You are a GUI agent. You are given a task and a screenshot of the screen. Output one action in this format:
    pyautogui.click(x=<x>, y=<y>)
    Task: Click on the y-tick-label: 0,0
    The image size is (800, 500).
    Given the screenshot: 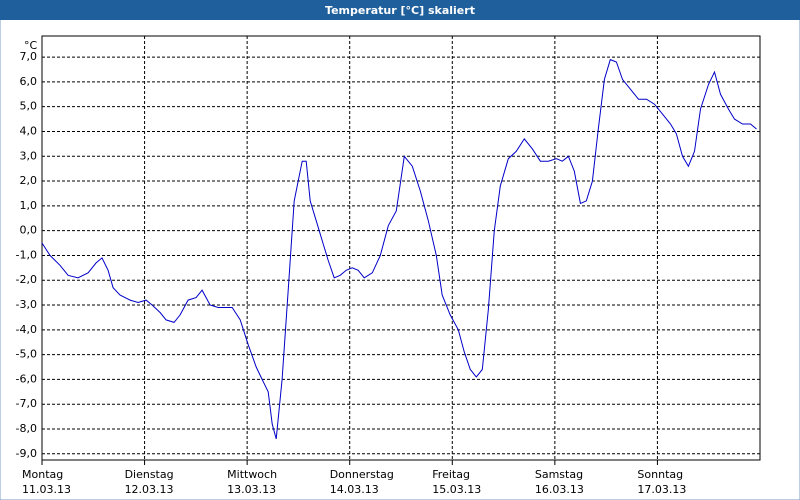 What is the action you would take?
    pyautogui.click(x=29, y=230)
    